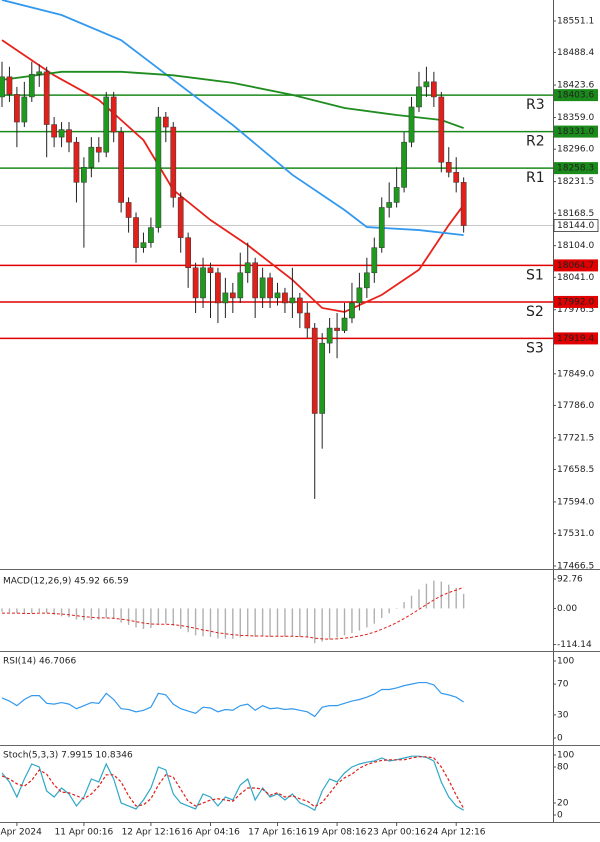 The height and width of the screenshot is (842, 600). What do you see at coordinates (575, 118) in the screenshot?
I see `y-tick-label: 18359.0` at bounding box center [575, 118].